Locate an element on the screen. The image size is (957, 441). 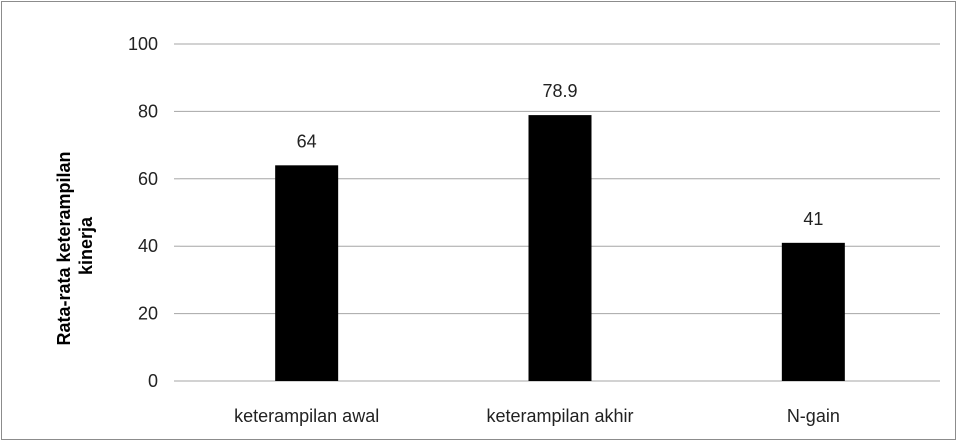
y-axis-title-line-2: kinerja is located at coordinates (86, 245).